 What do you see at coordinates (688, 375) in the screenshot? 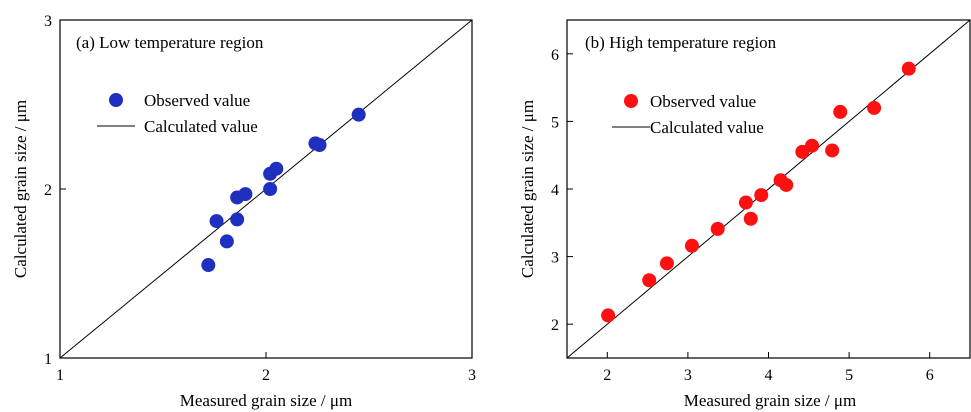
I see `panel-b-x-tick-label: 3` at bounding box center [688, 375].